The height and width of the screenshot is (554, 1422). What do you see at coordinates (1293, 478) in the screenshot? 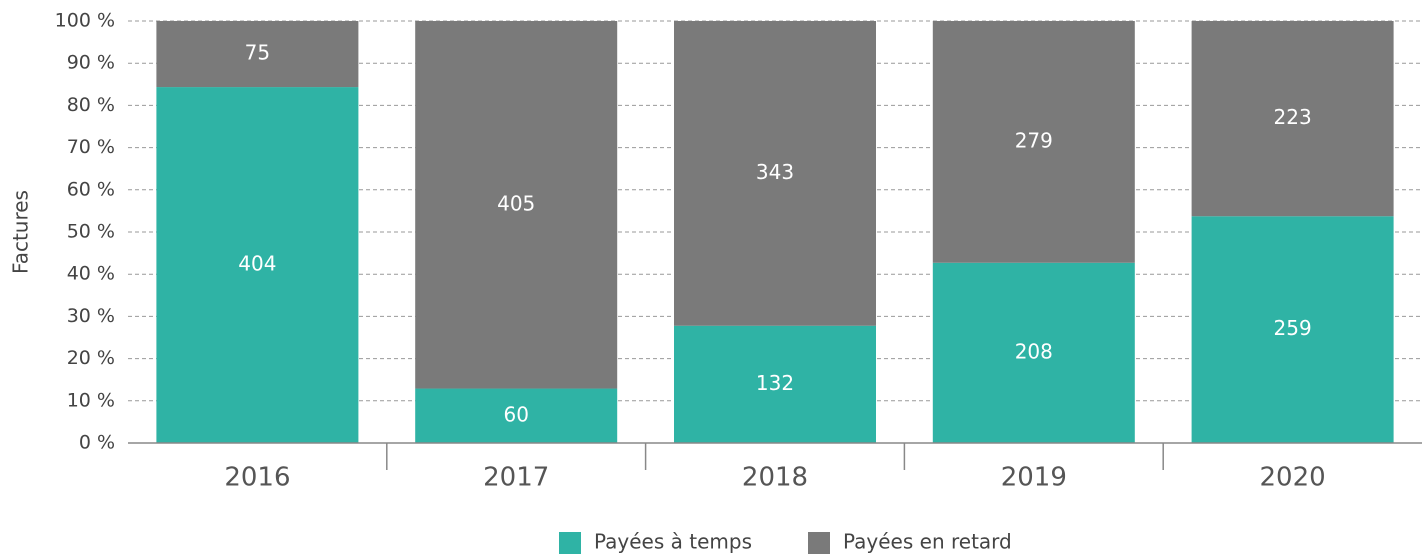
I see `x-tick-label: 2020` at bounding box center [1293, 478].